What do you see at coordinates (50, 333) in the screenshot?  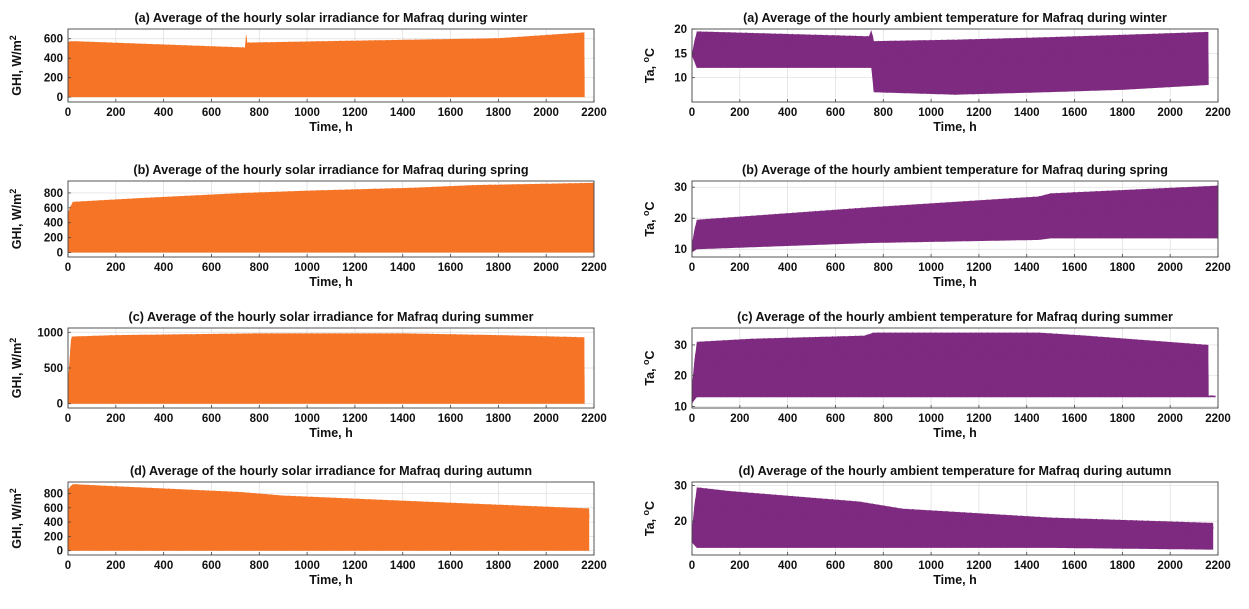 I see `y-tick-label: 1000` at bounding box center [50, 333].